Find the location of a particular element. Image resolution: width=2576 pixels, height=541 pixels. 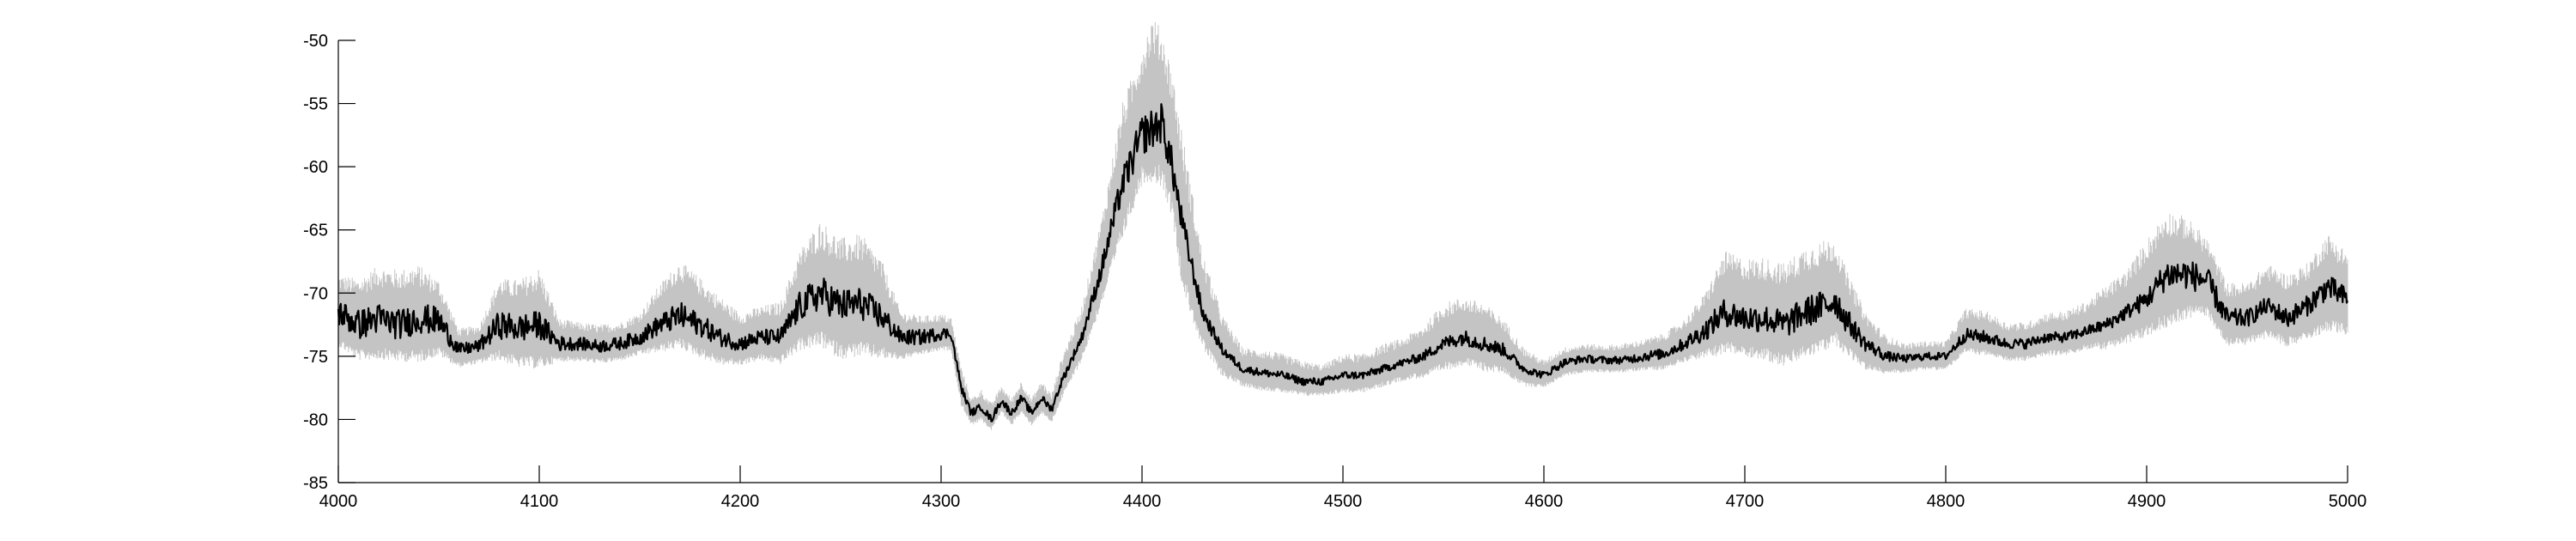

y-tick-label: -75 is located at coordinates (315, 357).